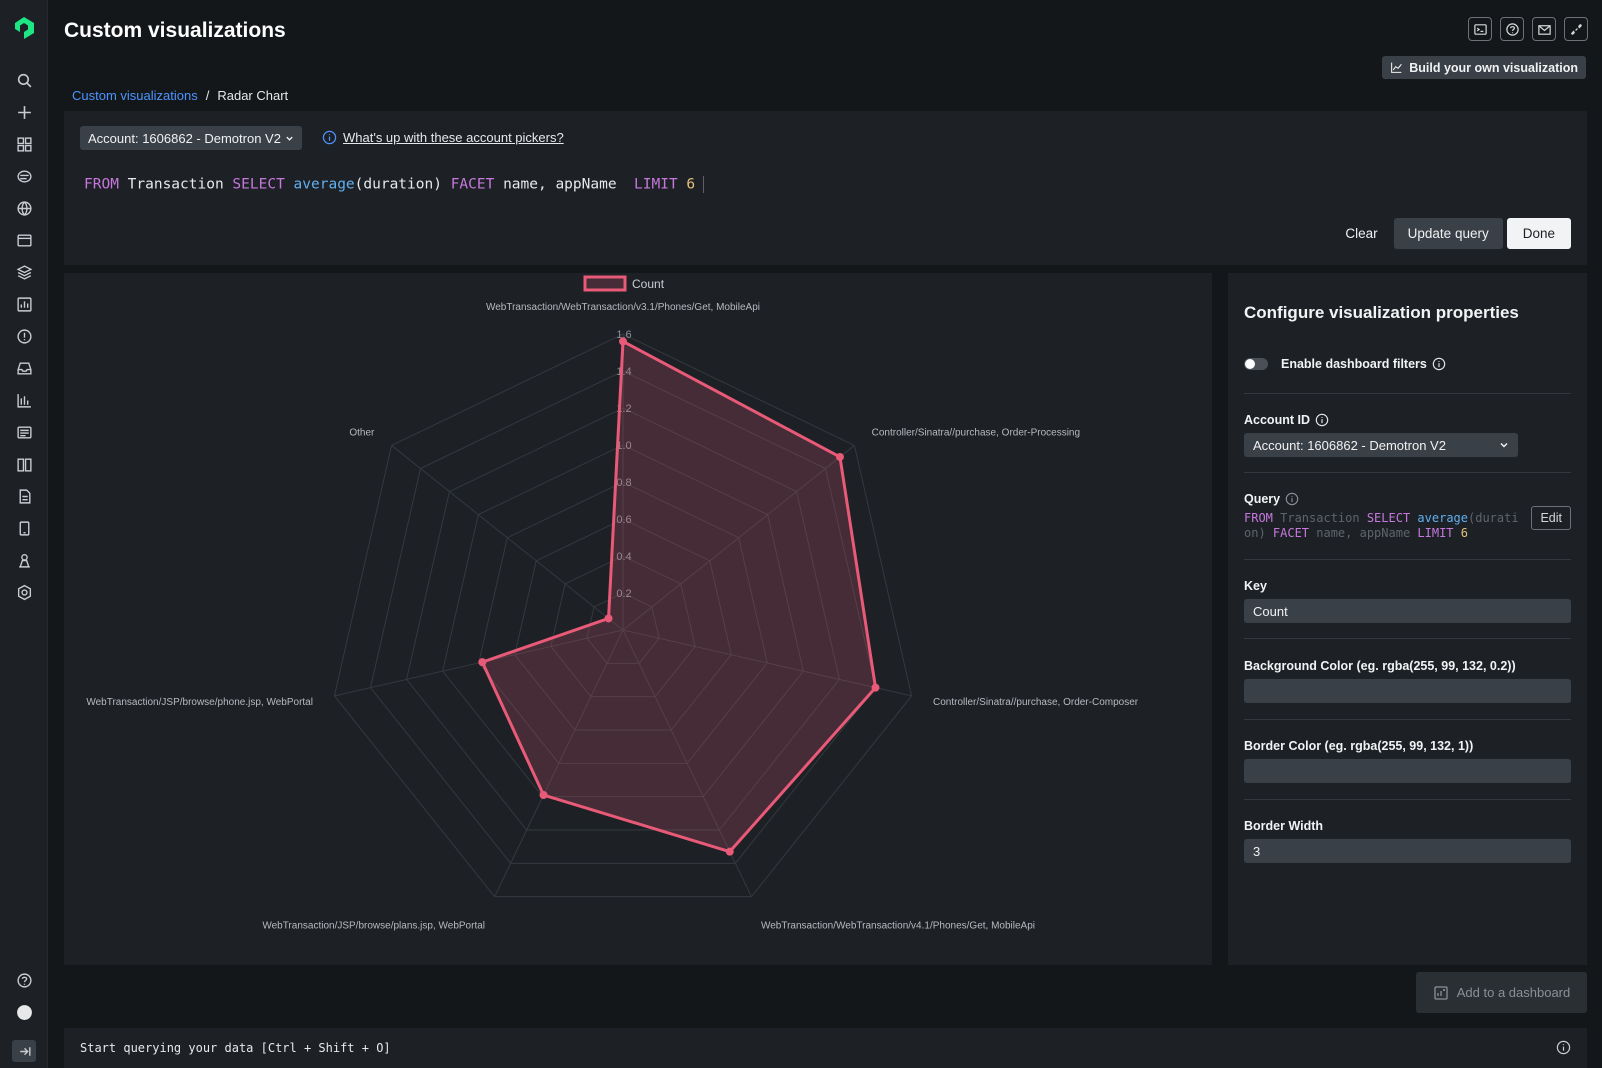  Describe the element at coordinates (24, 464) in the screenshot. I see `books-icon` at that location.